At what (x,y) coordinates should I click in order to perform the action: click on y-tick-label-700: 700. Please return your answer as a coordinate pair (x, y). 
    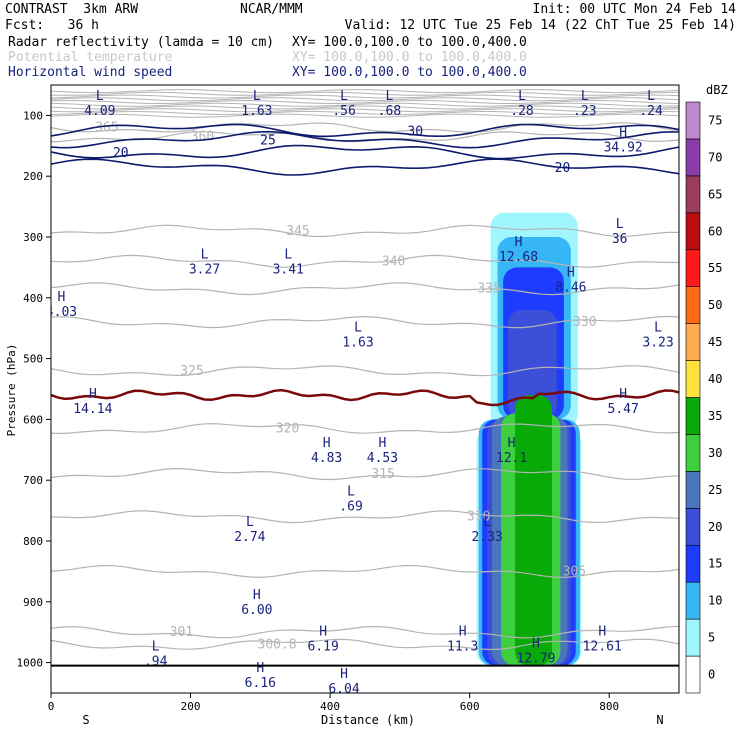
    Looking at the image, I should click on (33, 480).